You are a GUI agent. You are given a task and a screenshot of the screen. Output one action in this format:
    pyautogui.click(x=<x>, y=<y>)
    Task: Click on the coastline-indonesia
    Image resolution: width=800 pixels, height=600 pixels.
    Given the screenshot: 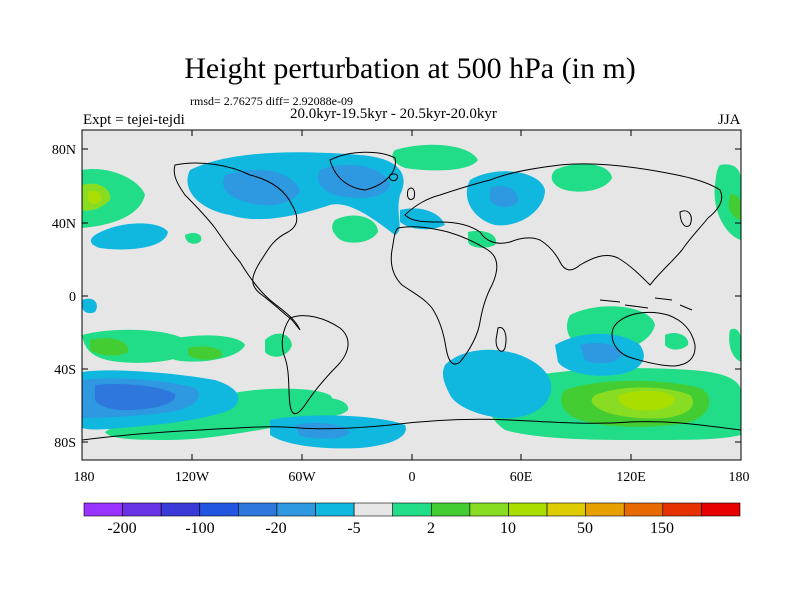 What is the action you would take?
    pyautogui.click(x=646, y=304)
    